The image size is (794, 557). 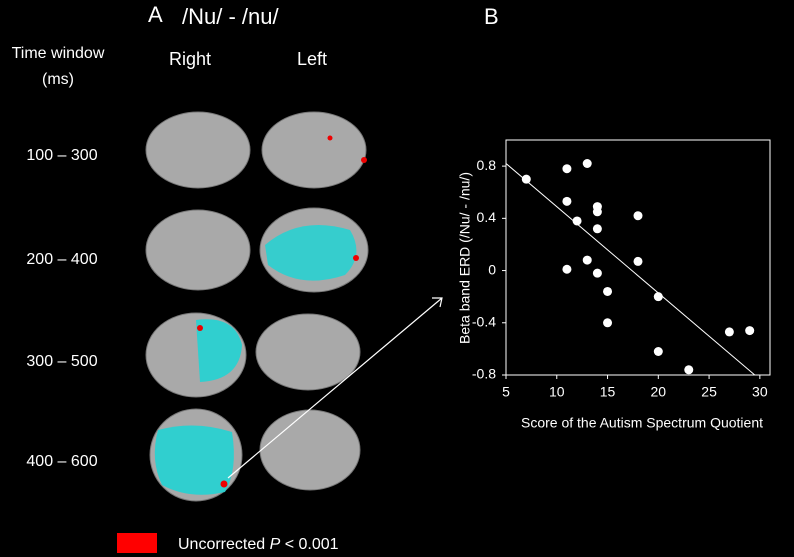 What do you see at coordinates (465, 258) in the screenshot?
I see `y-axis-label: Beta band ERD (/Nu/ - /nu/)` at bounding box center [465, 258].